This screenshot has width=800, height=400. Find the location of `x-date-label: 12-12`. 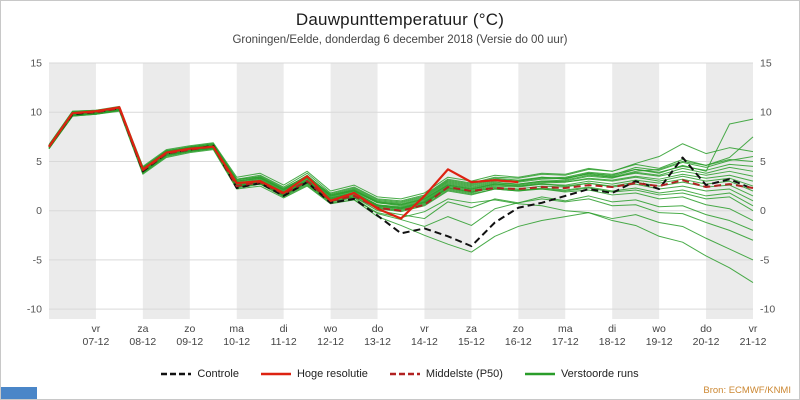

x-date-label: 12-12 is located at coordinates (330, 342).